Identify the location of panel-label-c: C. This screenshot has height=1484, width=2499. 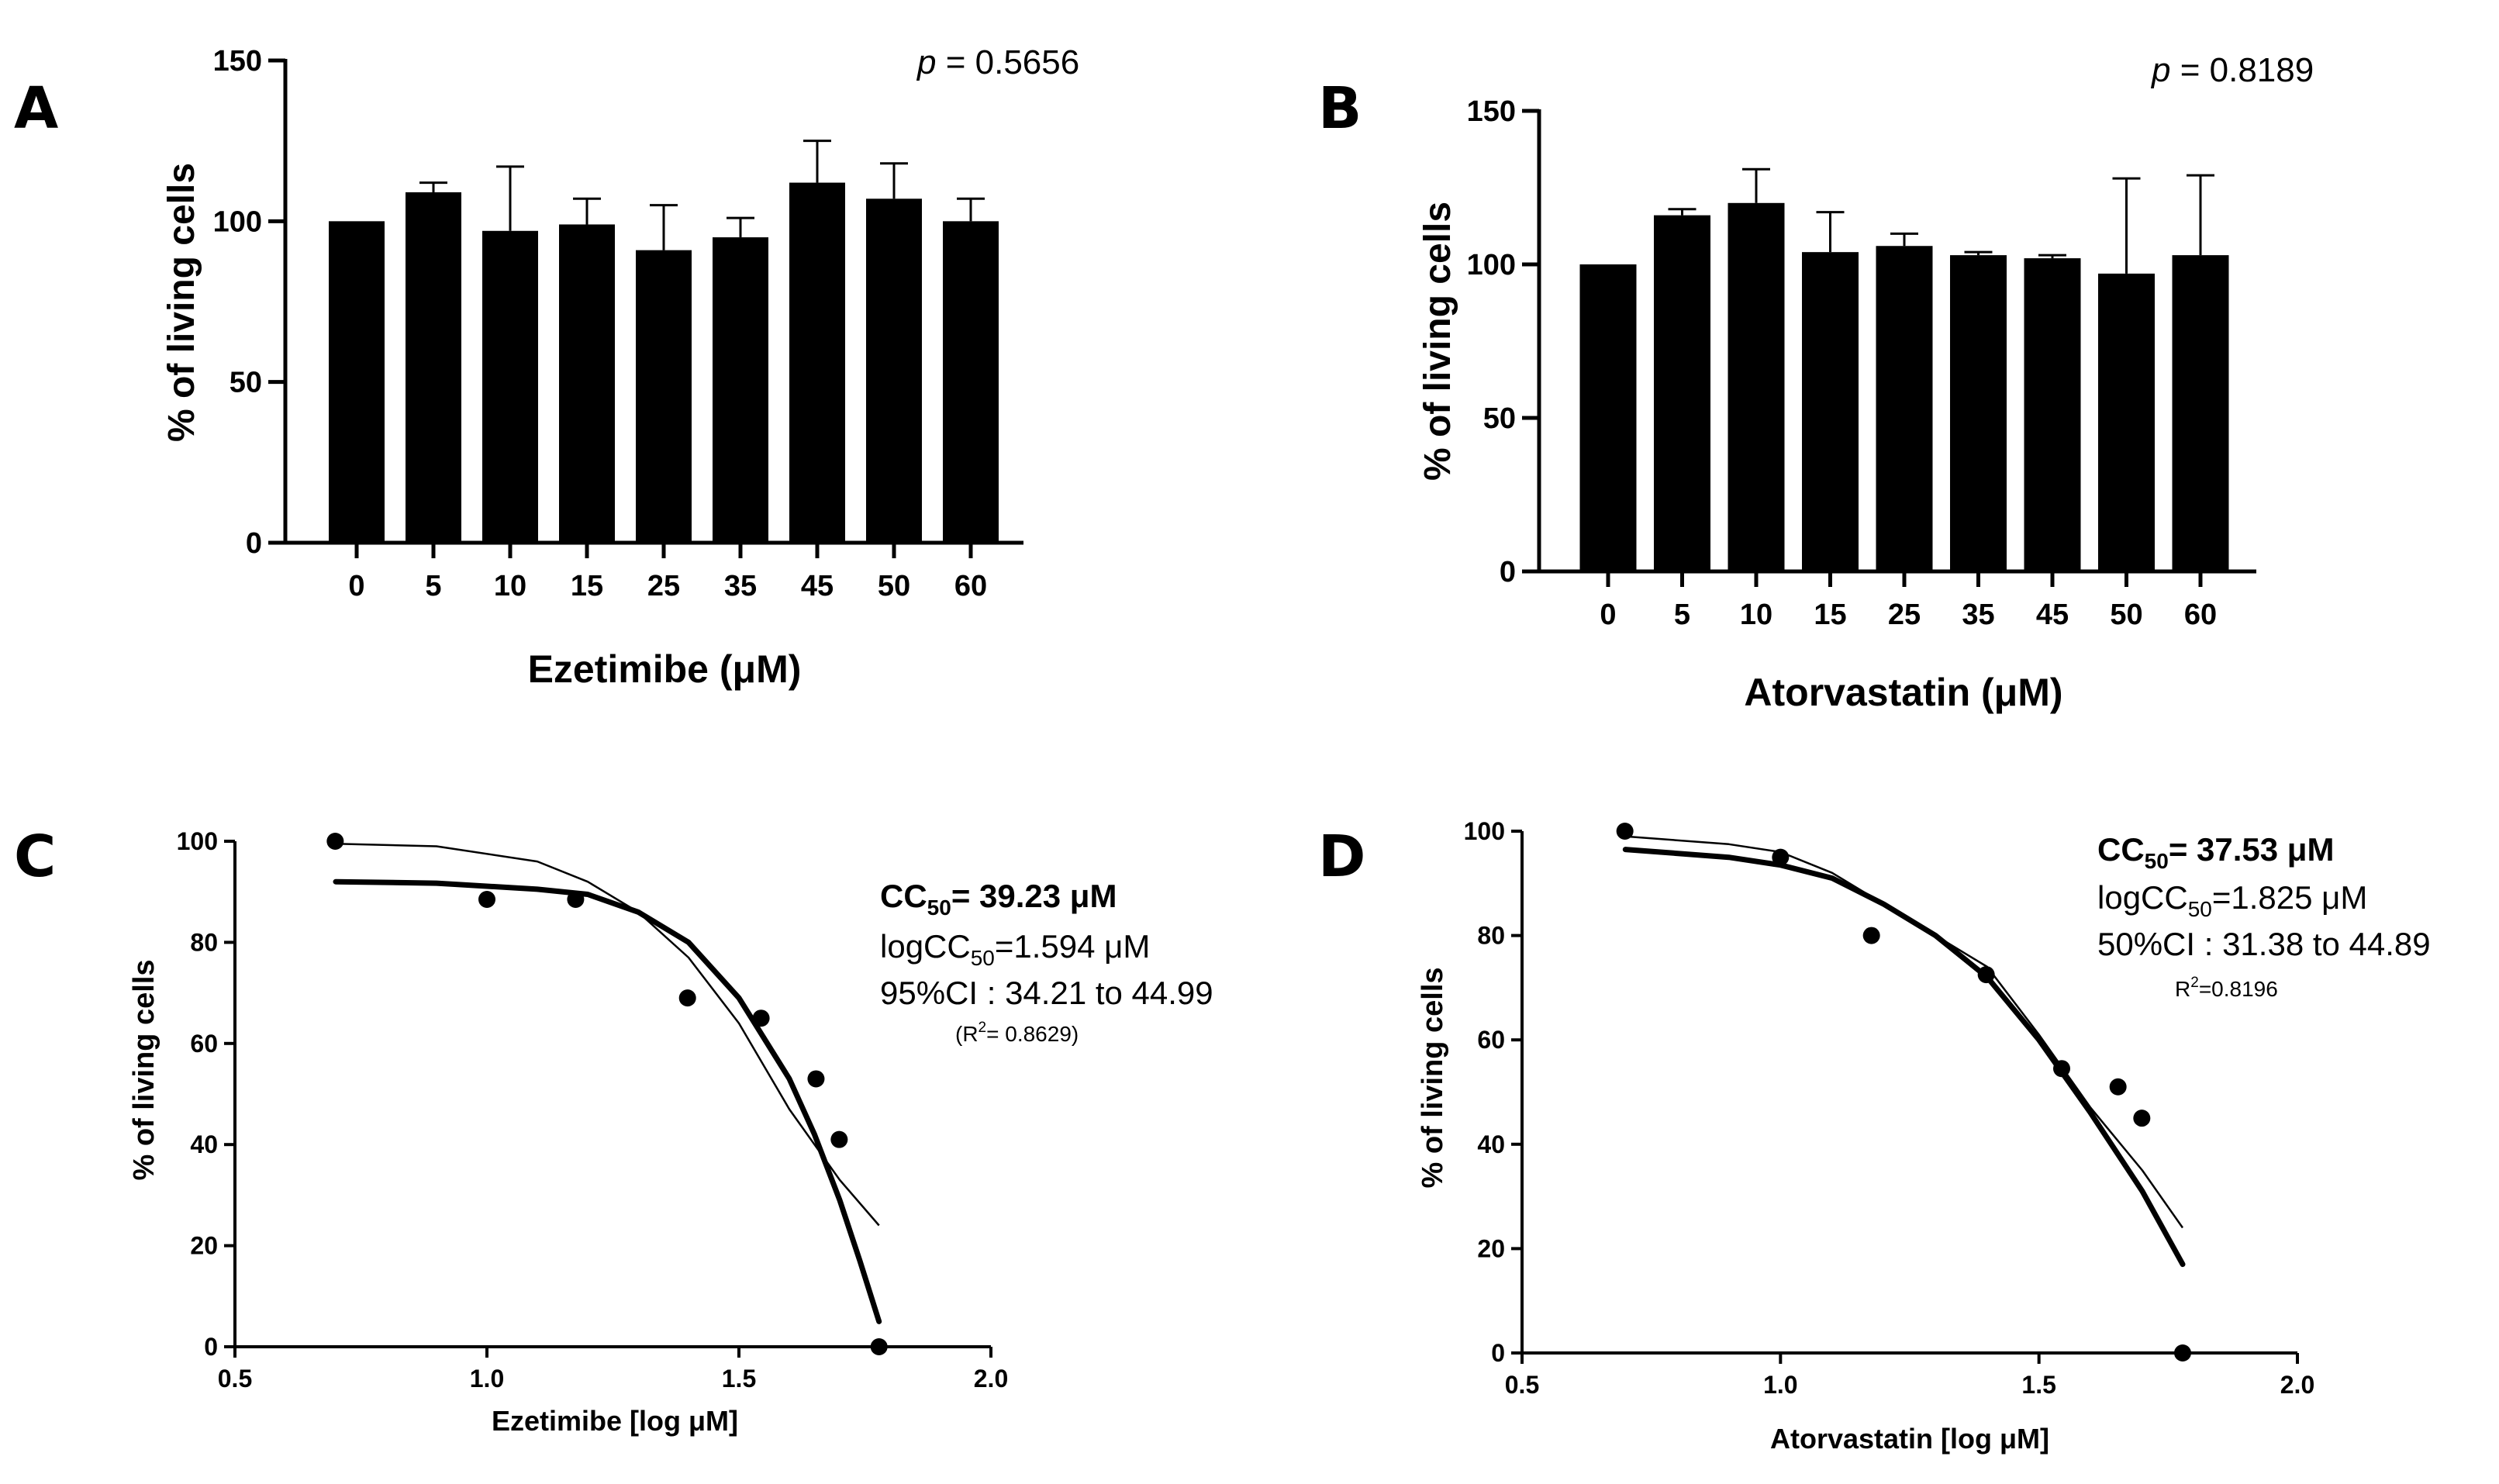
(35, 857).